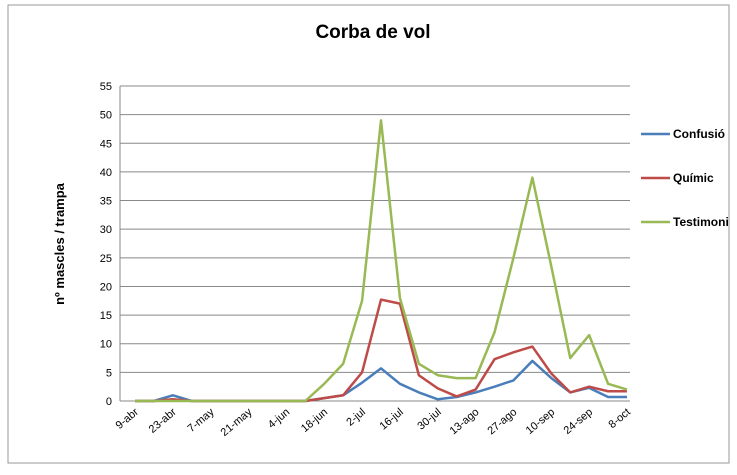 Image resolution: width=737 pixels, height=475 pixels. Describe the element at coordinates (693, 178) in the screenshot. I see `legend-label: Químic` at that location.